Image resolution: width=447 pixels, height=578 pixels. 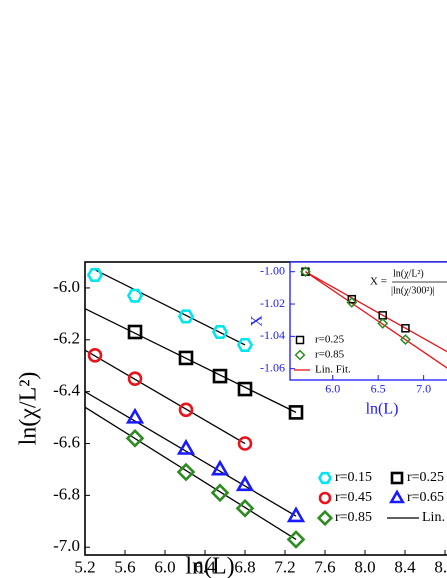 What do you see at coordinates (29, 409) in the screenshot?
I see `y-axis-label: ln(χ/L²)` at bounding box center [29, 409].